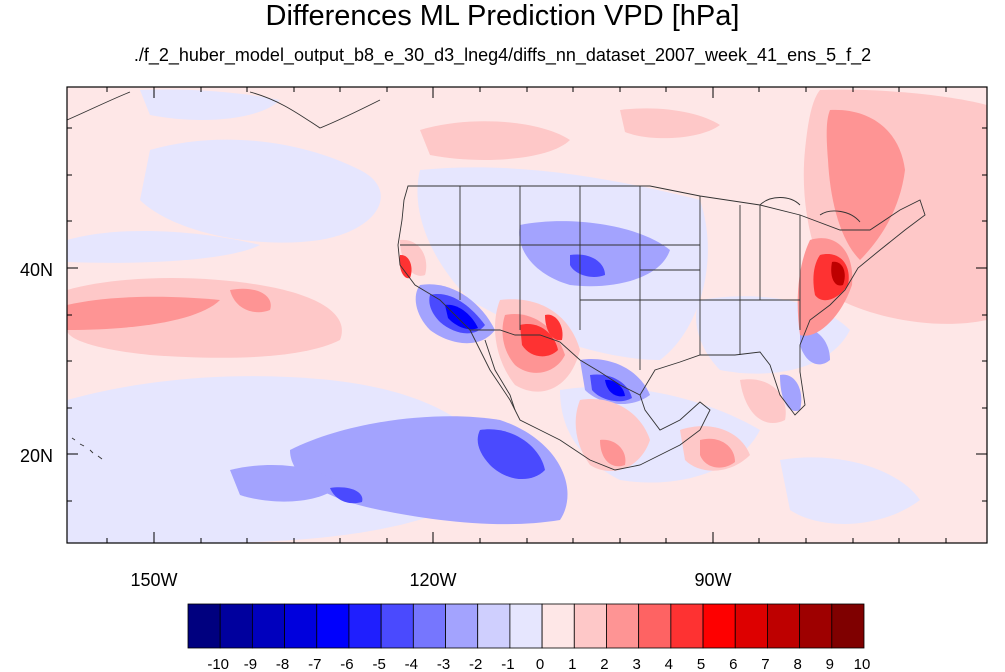 The image size is (1005, 672). I want to click on lon-label-150w: 150W, so click(153, 580).